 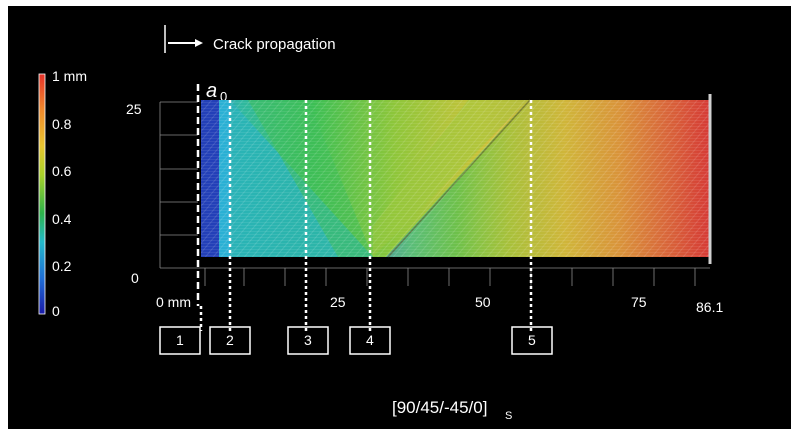 I want to click on x-axis-tick-label: 86.1, so click(x=709, y=307).